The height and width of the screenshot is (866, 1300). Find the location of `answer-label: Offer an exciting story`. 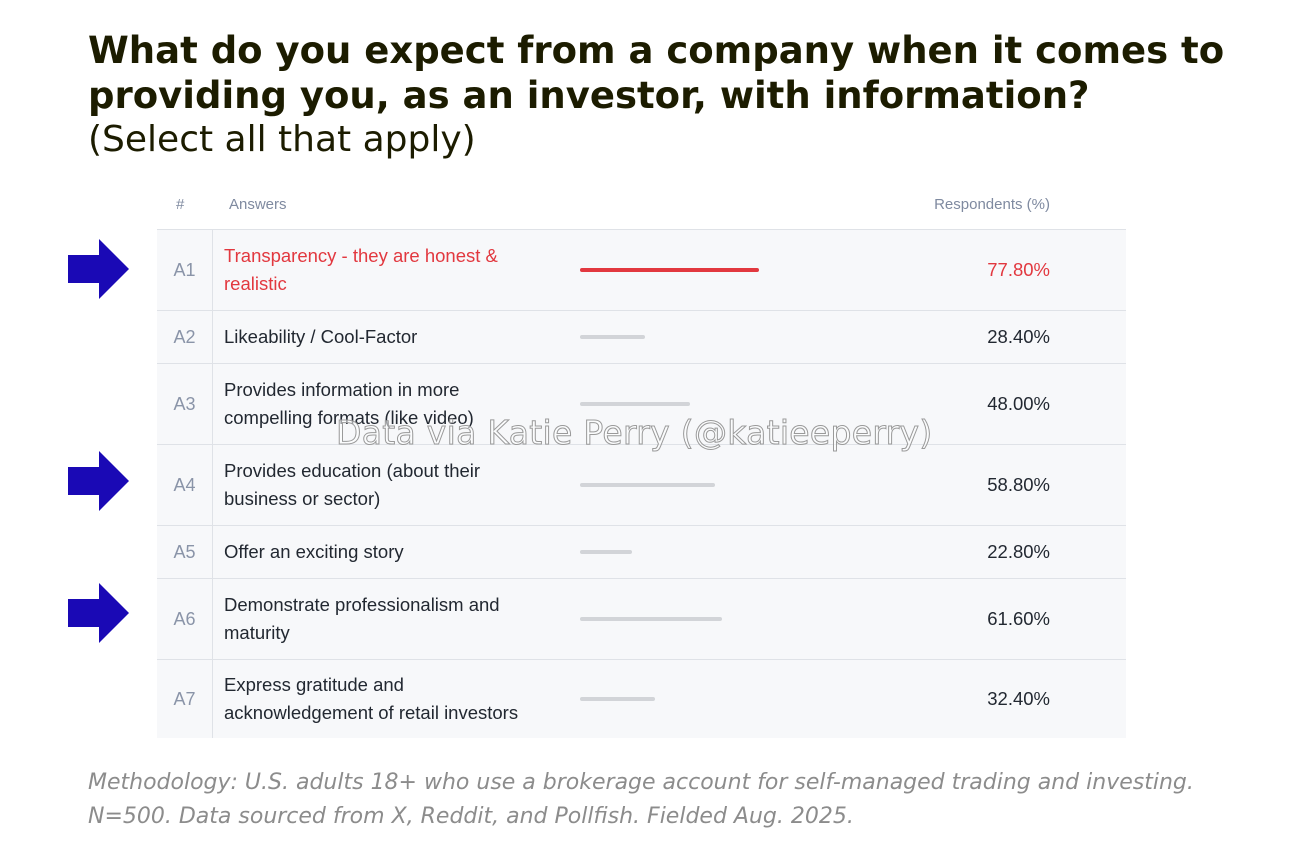

answer-label: Offer an exciting story is located at coordinates (374, 552).